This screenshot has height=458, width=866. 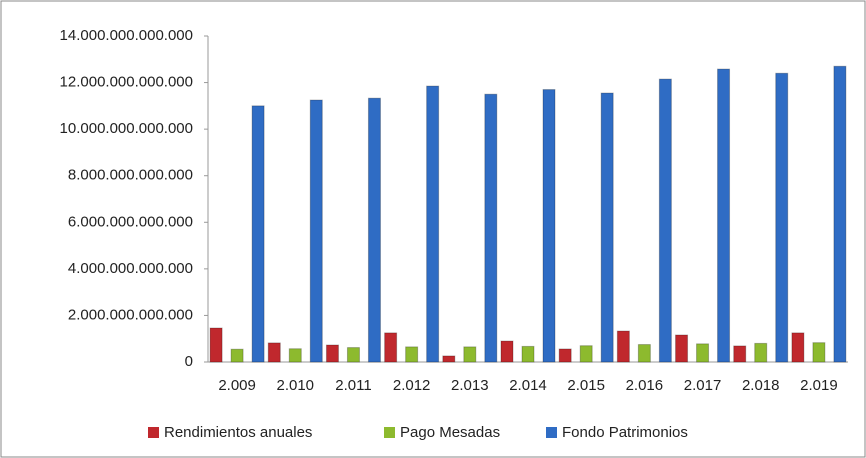 I want to click on x-tick-label: 2.015, so click(x=586, y=385).